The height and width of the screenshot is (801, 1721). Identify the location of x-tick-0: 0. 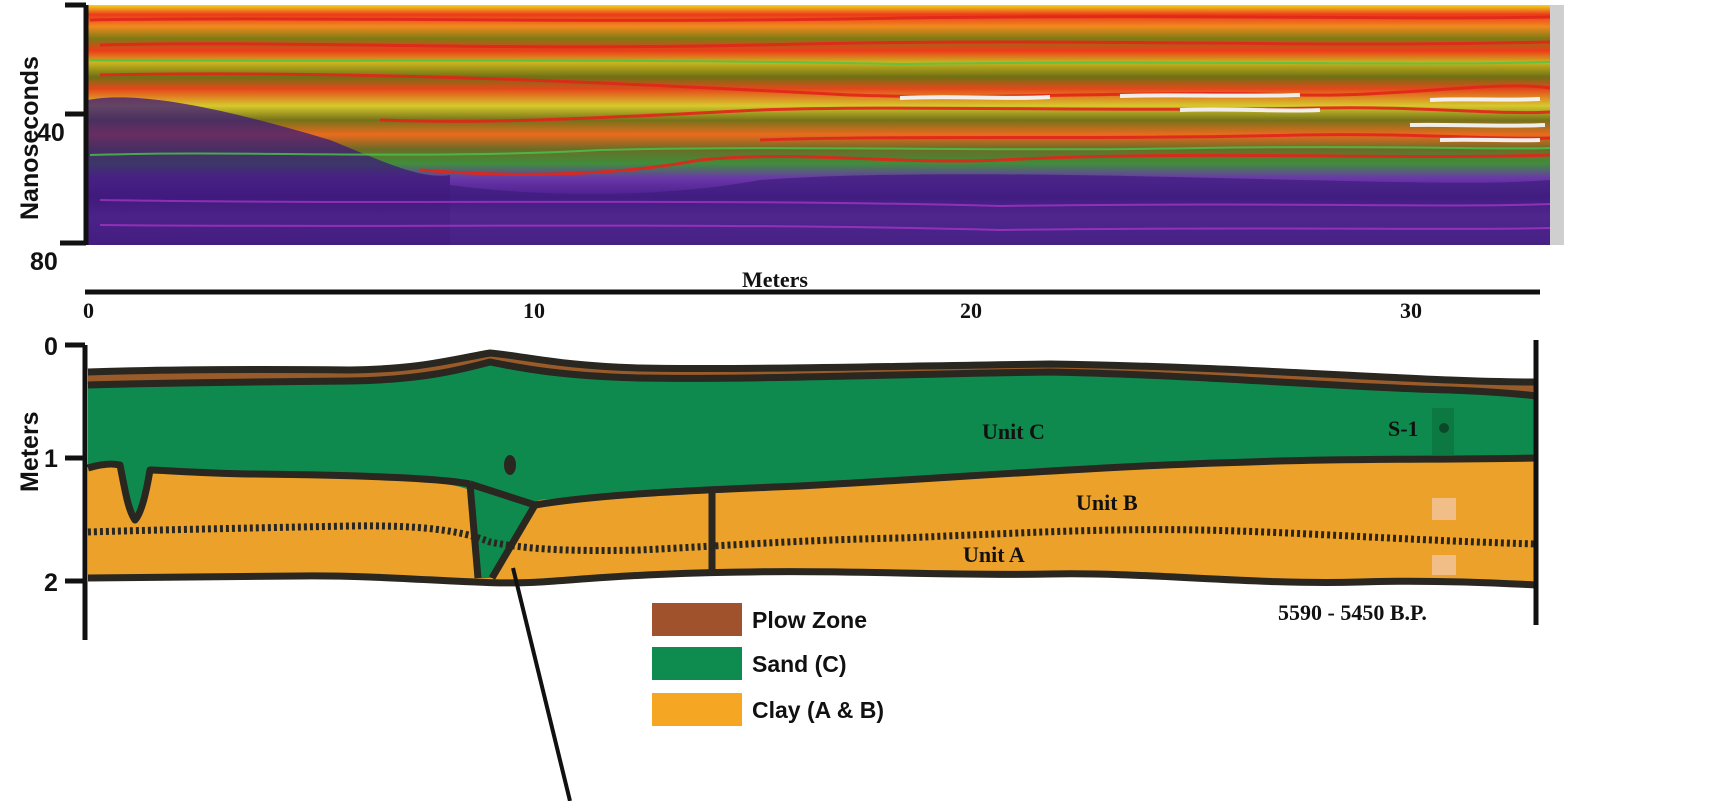
(88, 310).